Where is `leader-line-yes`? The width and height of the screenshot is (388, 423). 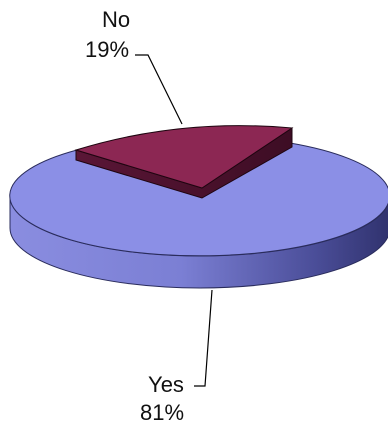 leader-line-yes is located at coordinates (203, 338).